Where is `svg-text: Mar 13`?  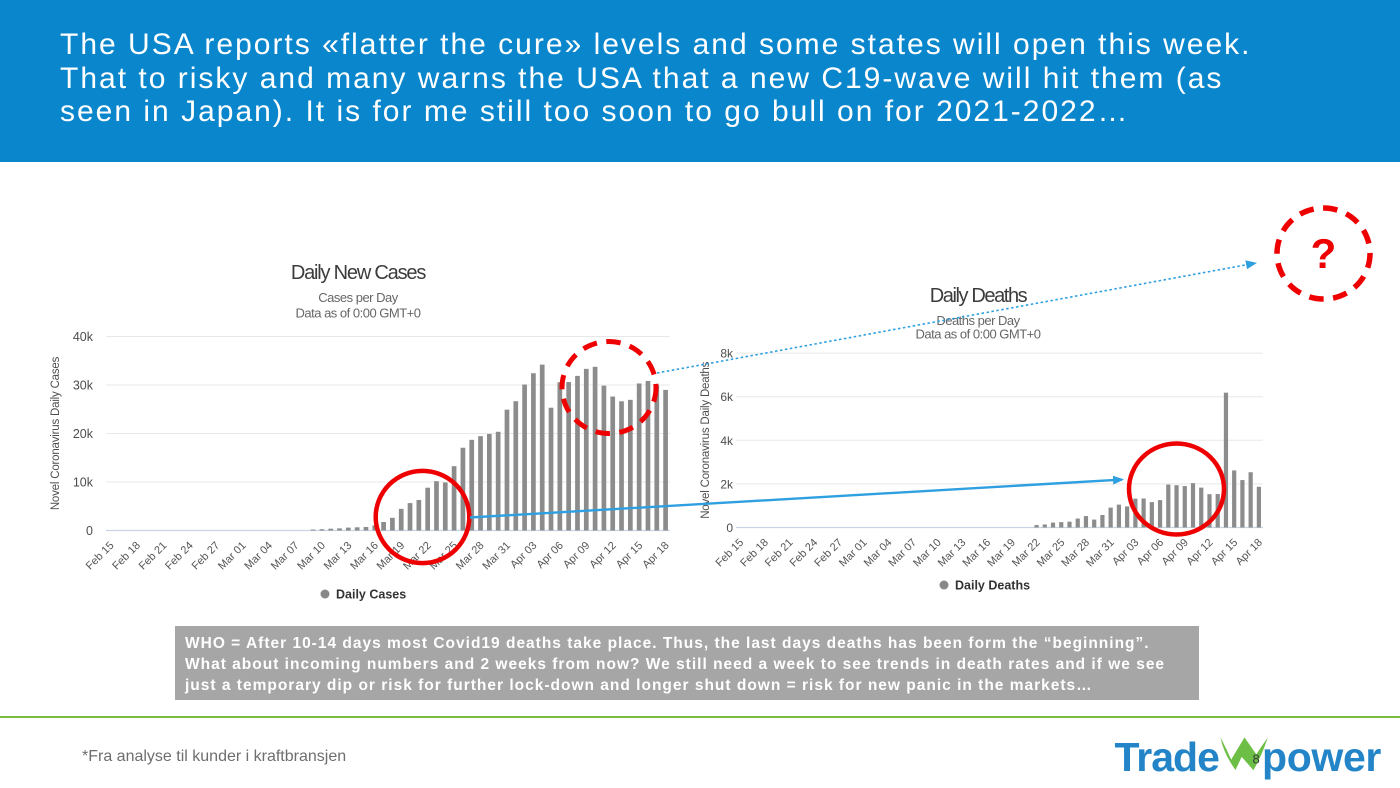
svg-text: Mar 13 is located at coordinates (338, 556).